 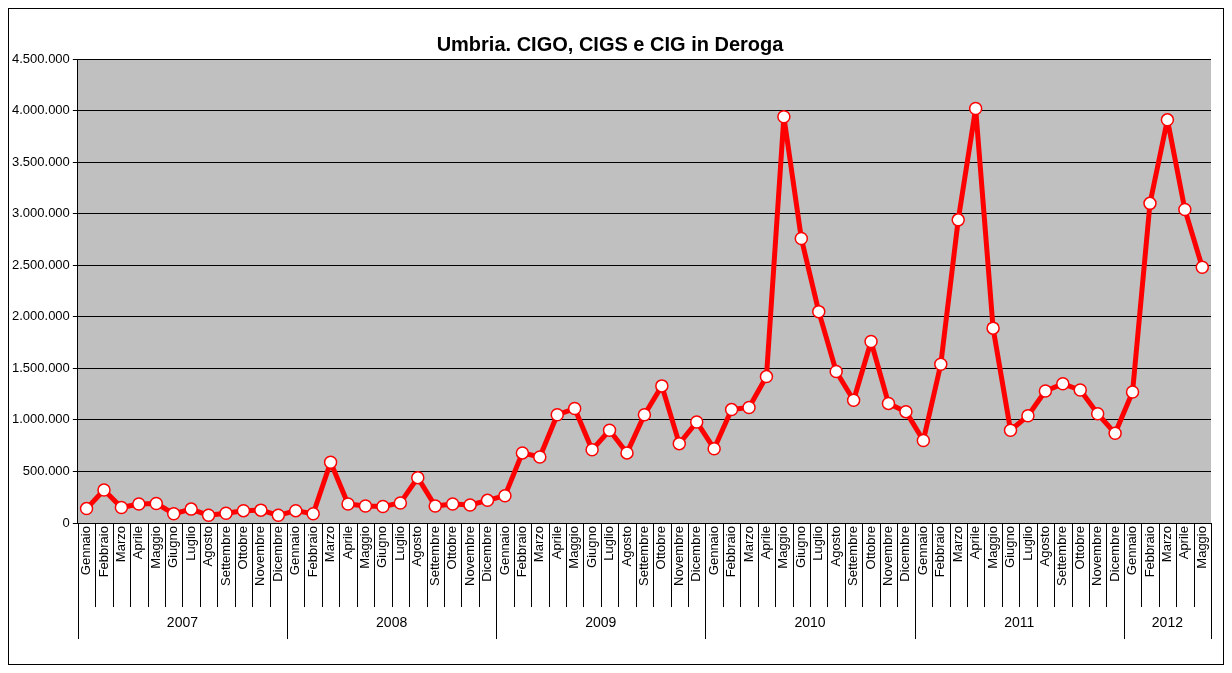 I want to click on y-tick-label: 4.000.000, so click(x=40, y=110).